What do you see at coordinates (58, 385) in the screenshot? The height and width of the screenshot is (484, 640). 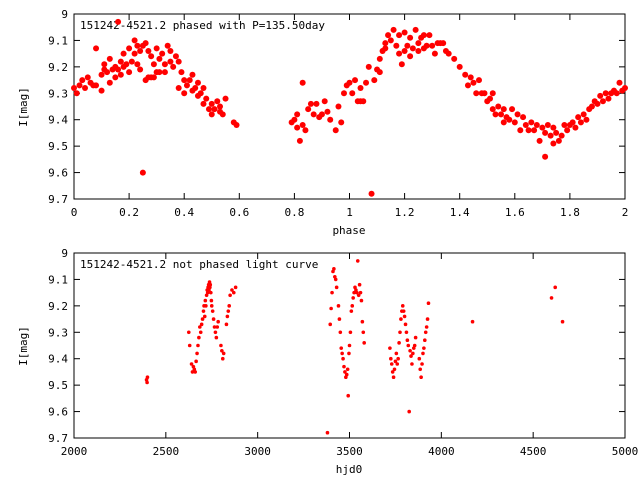 I see `unphased-y-tick-label: 9.5` at bounding box center [58, 385].